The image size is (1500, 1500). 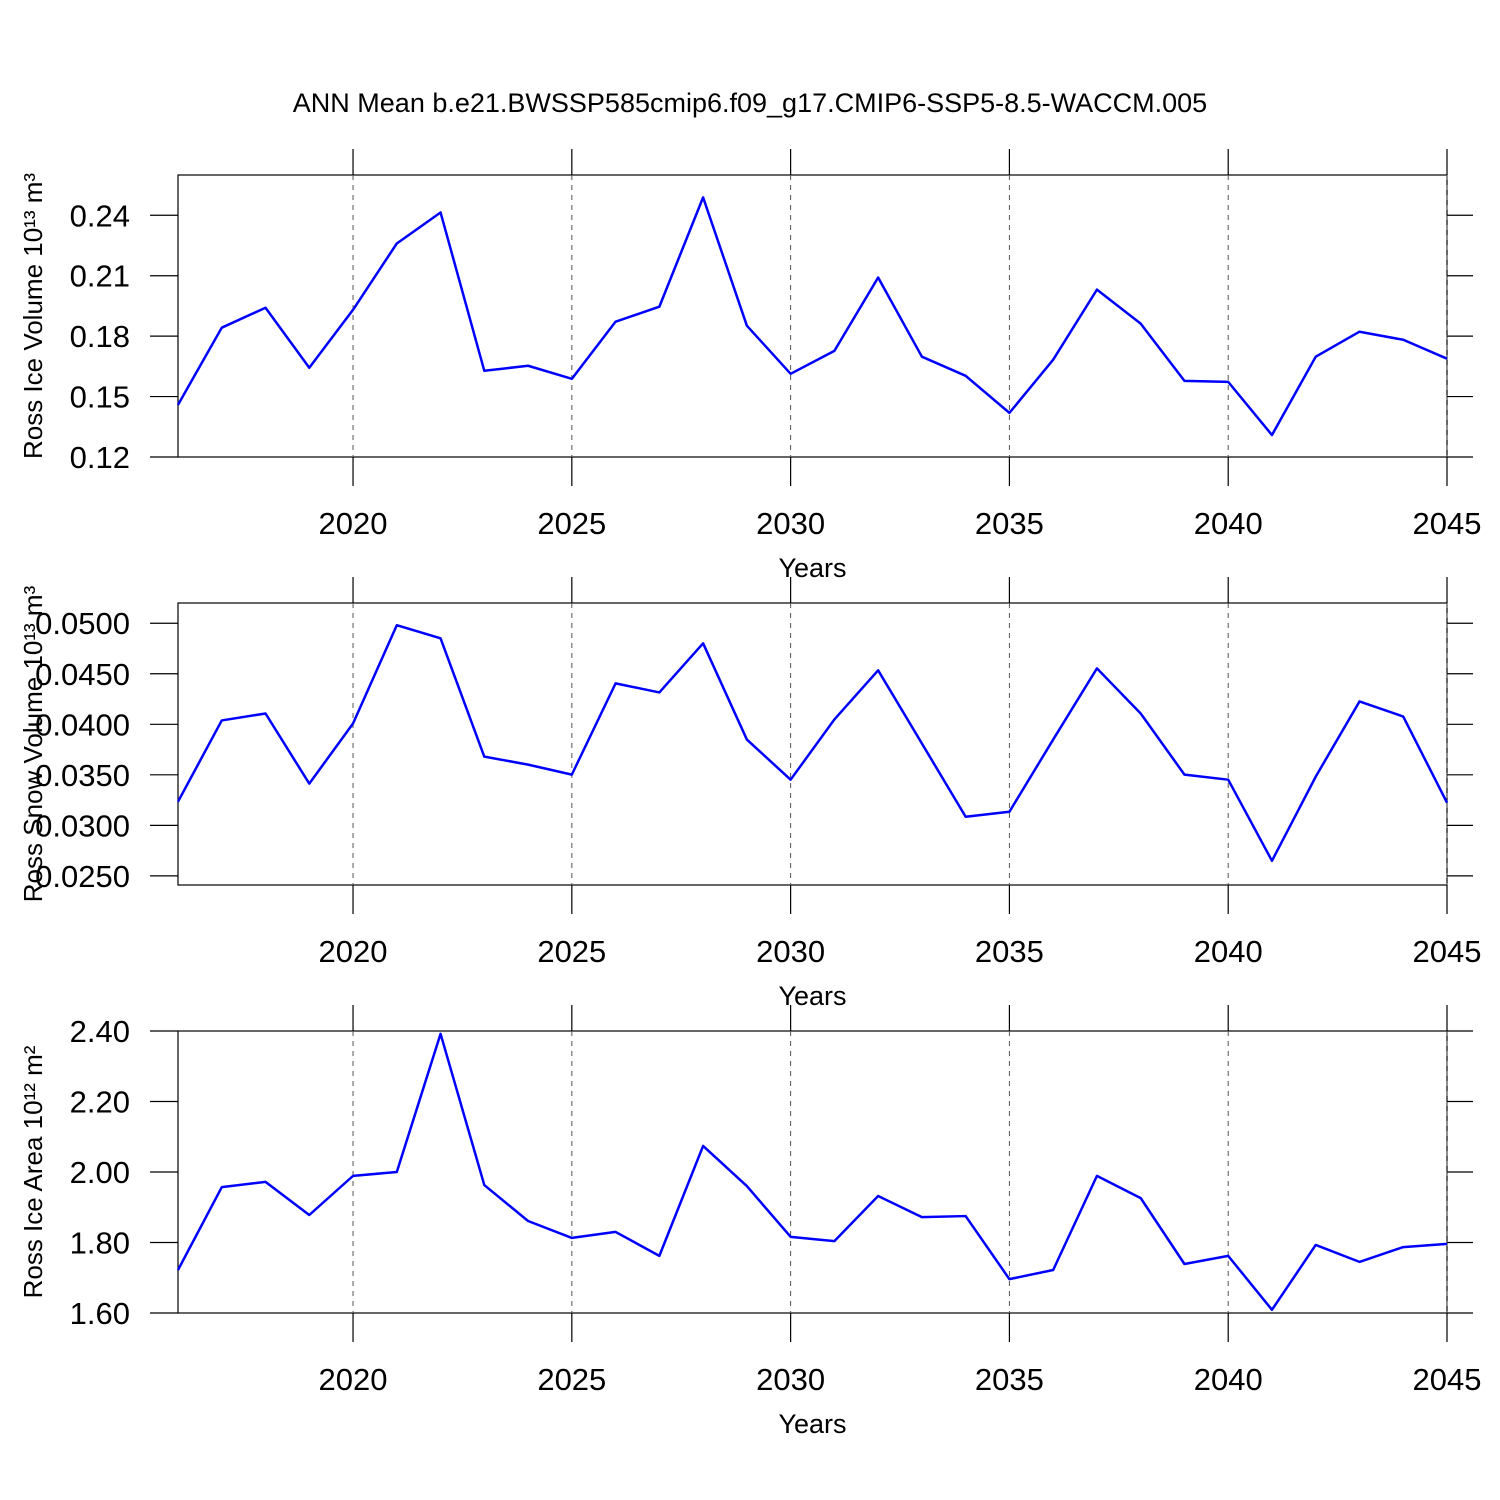 What do you see at coordinates (100, 1172) in the screenshot?
I see `y-tick-label: 2.00` at bounding box center [100, 1172].